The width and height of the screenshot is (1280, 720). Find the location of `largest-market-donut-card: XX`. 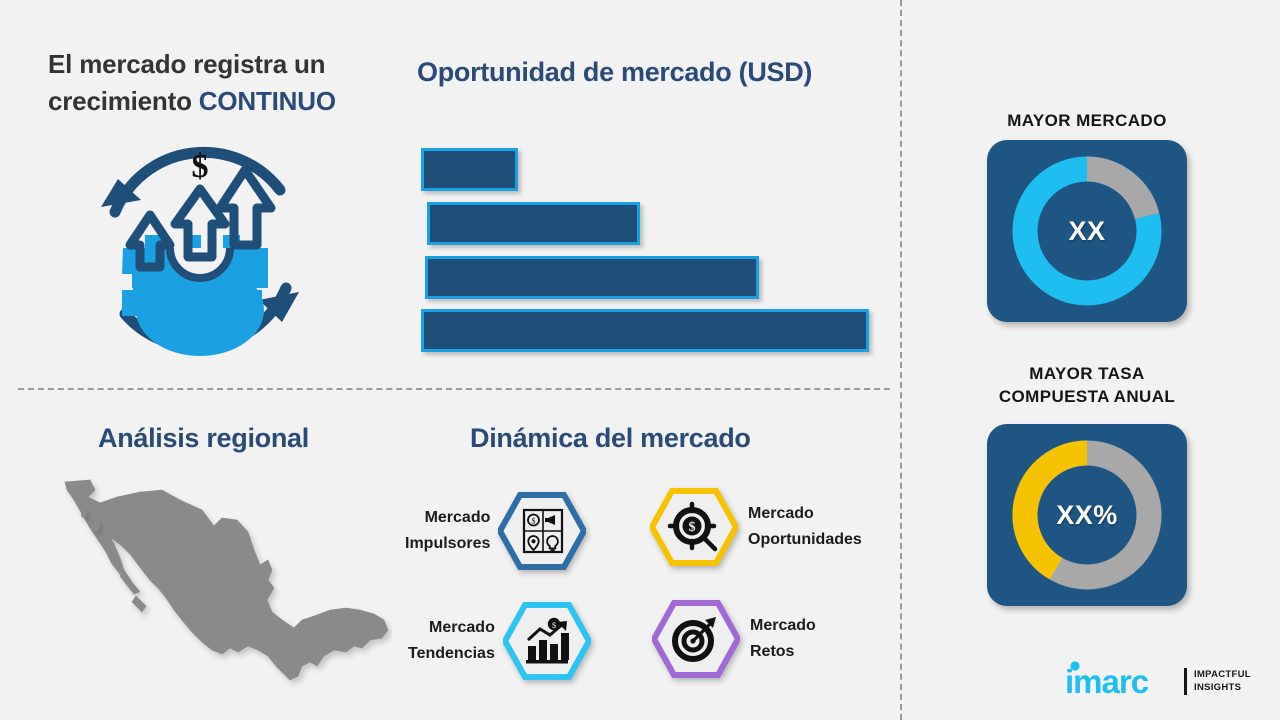

largest-market-donut-card: XX is located at coordinates (1087, 231).